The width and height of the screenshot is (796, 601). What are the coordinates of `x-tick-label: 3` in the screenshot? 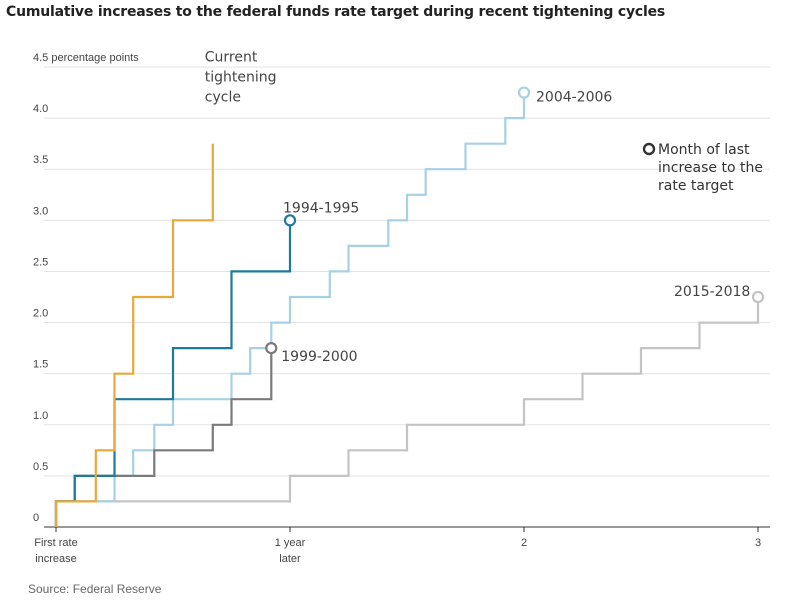 It's located at (758, 543).